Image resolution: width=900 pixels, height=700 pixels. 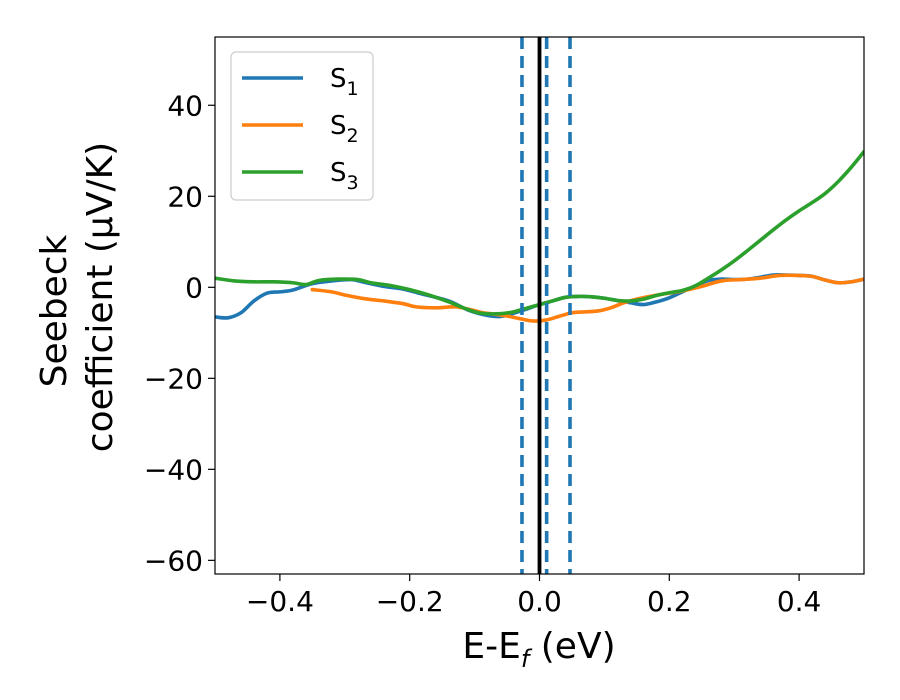 I want to click on y-tick-label: −60, so click(x=173, y=560).